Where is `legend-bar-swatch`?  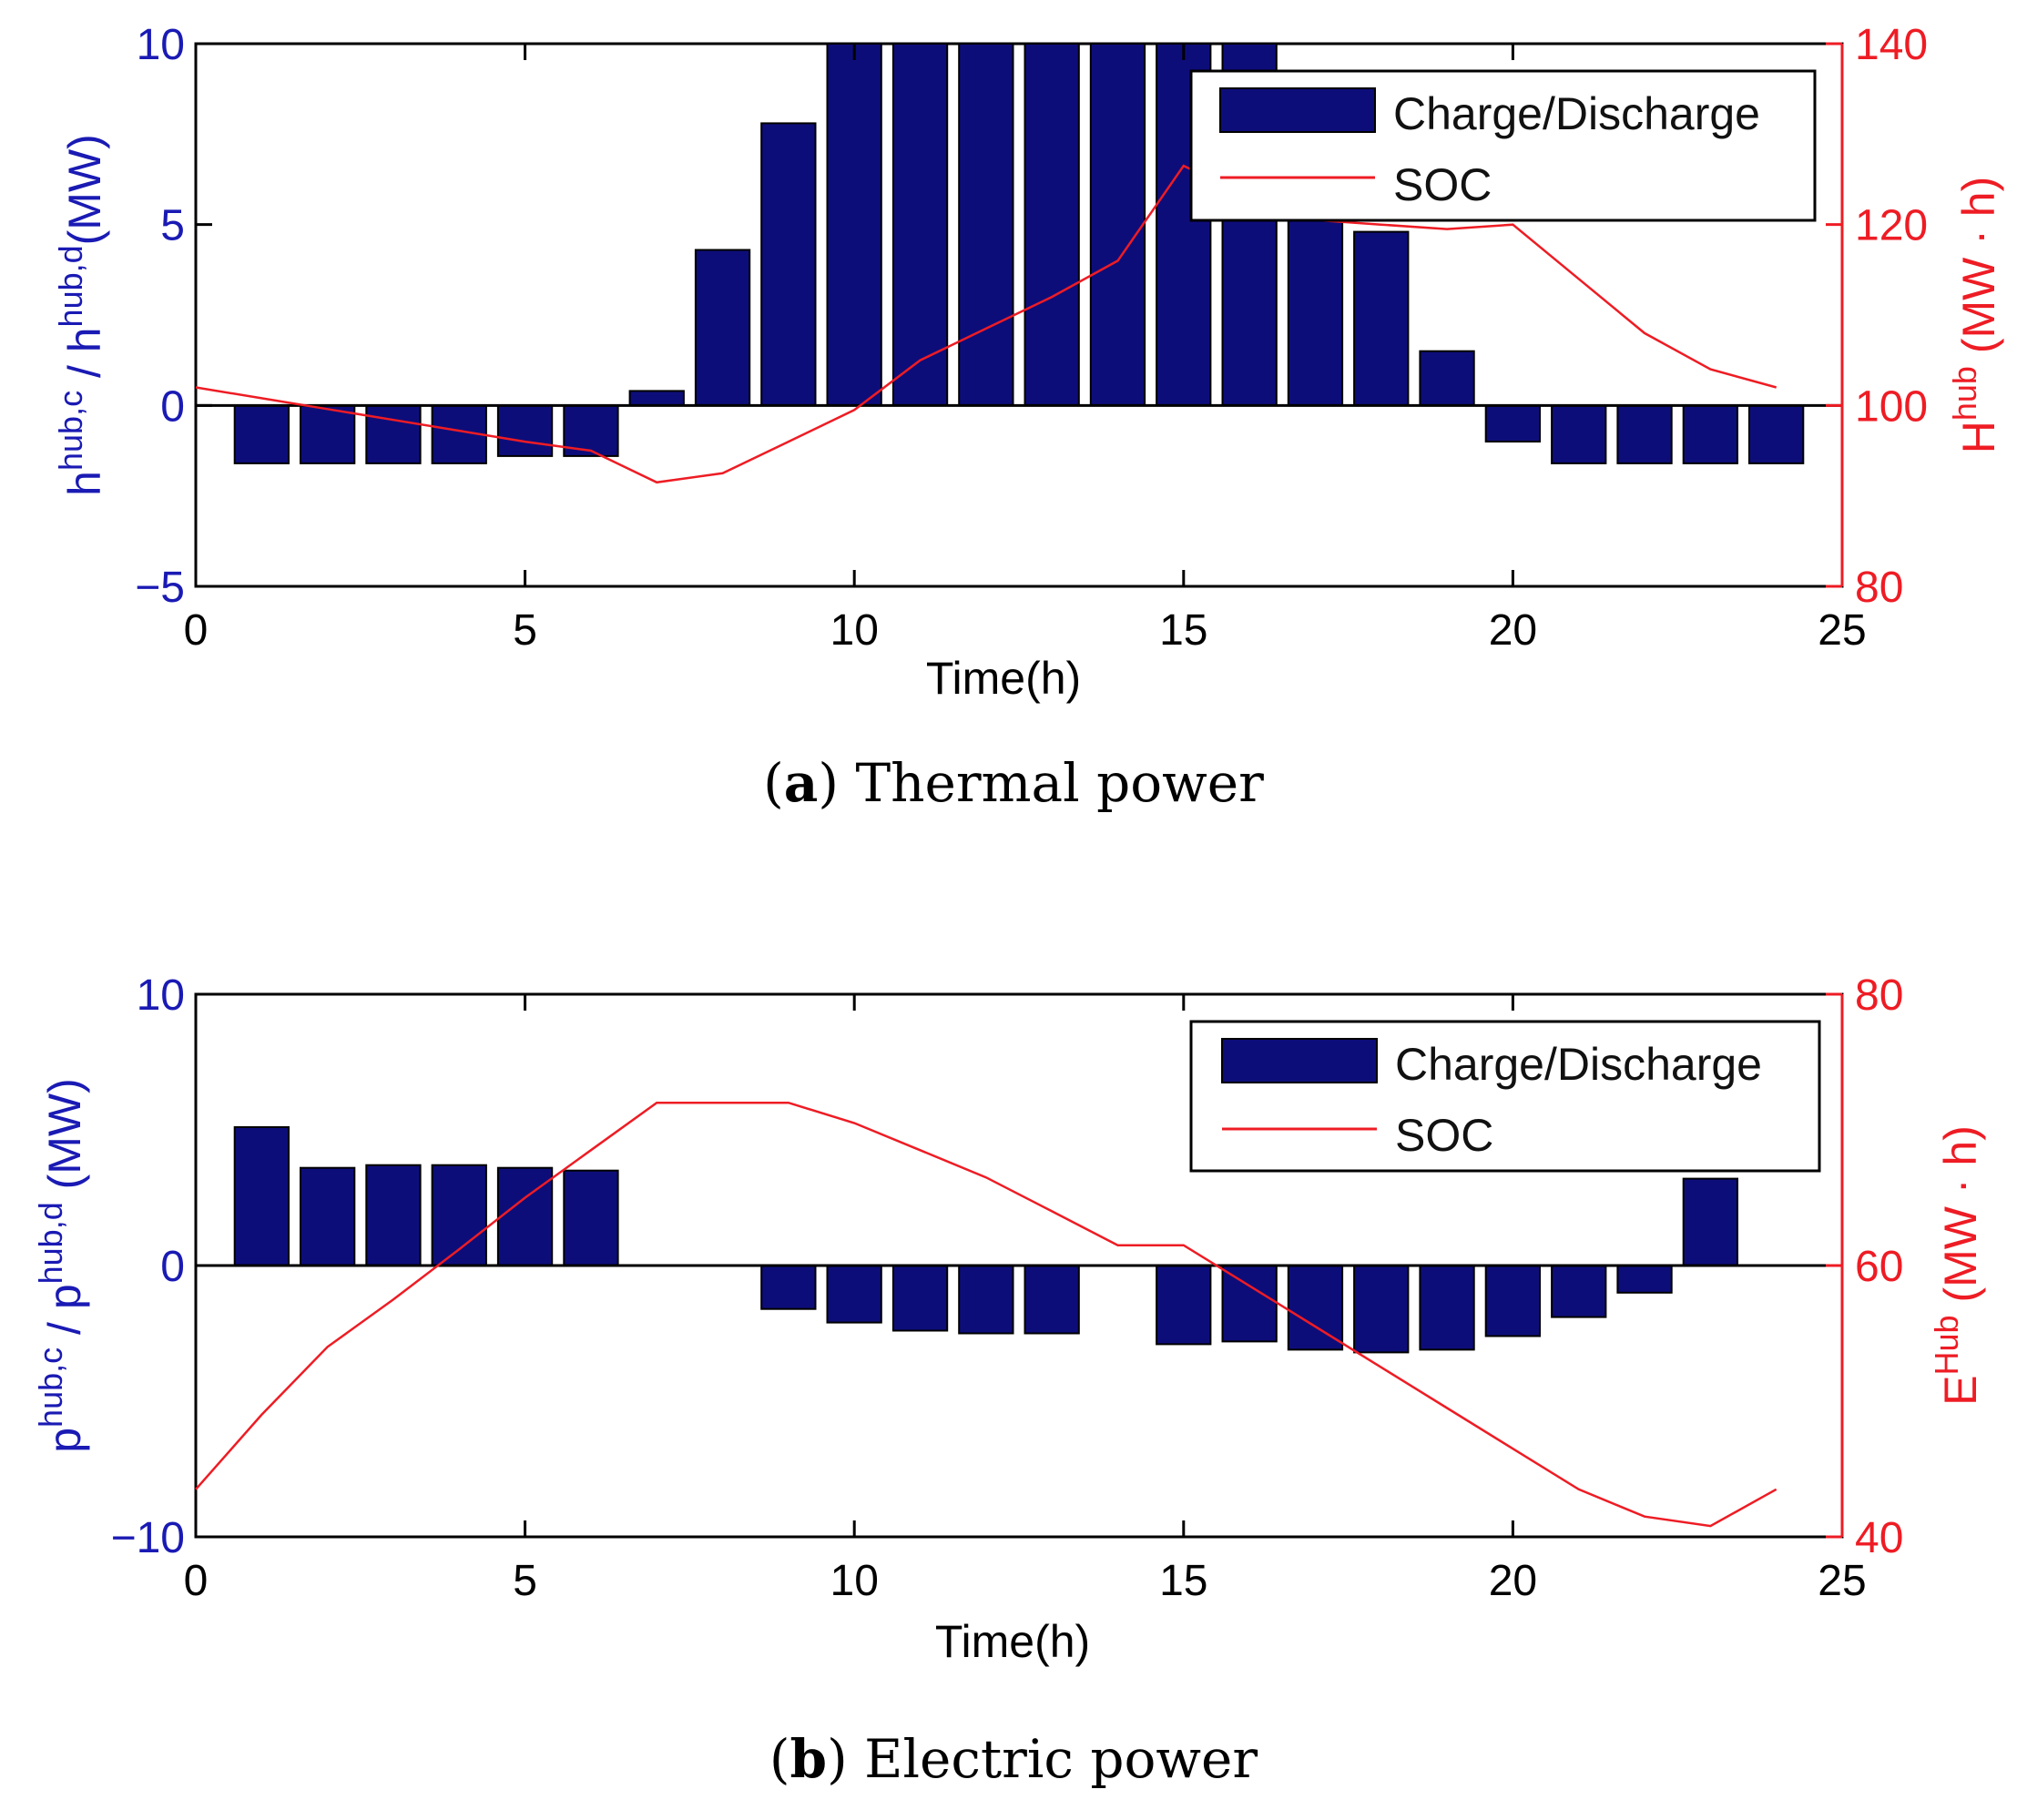 legend-bar-swatch is located at coordinates (1299, 1061).